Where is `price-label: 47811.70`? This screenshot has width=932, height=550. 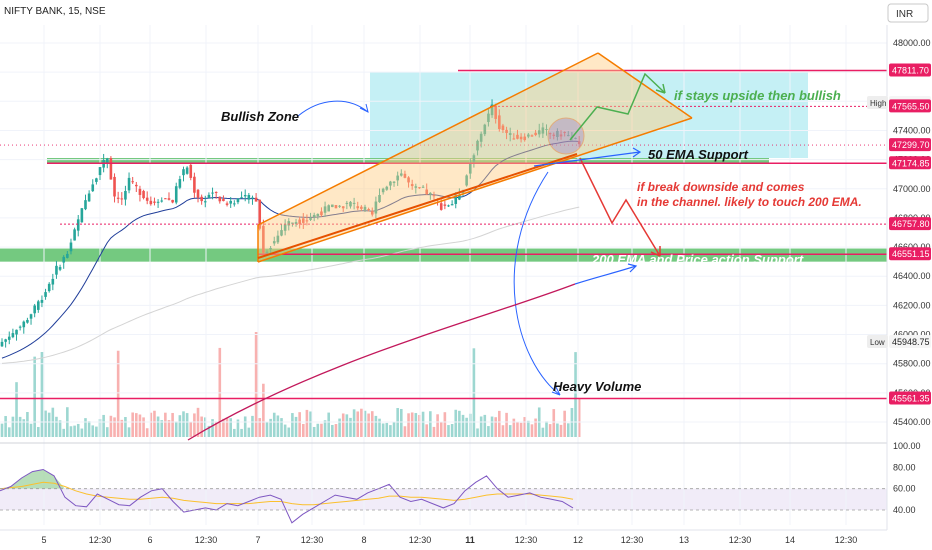
price-label: 47811.70 is located at coordinates (910, 70).